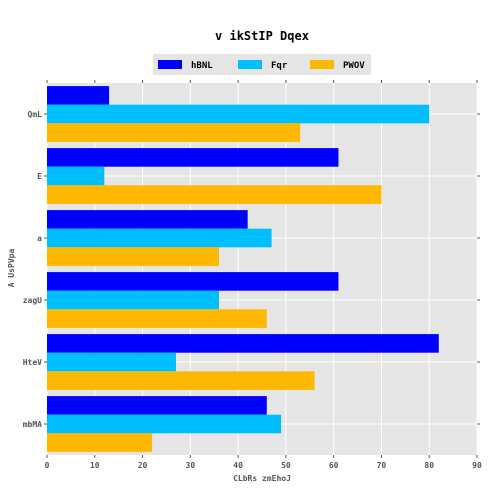 Image resolution: width=490 pixels, height=490 pixels. What do you see at coordinates (39, 238) in the screenshot?
I see `y-tick-label: a` at bounding box center [39, 238].